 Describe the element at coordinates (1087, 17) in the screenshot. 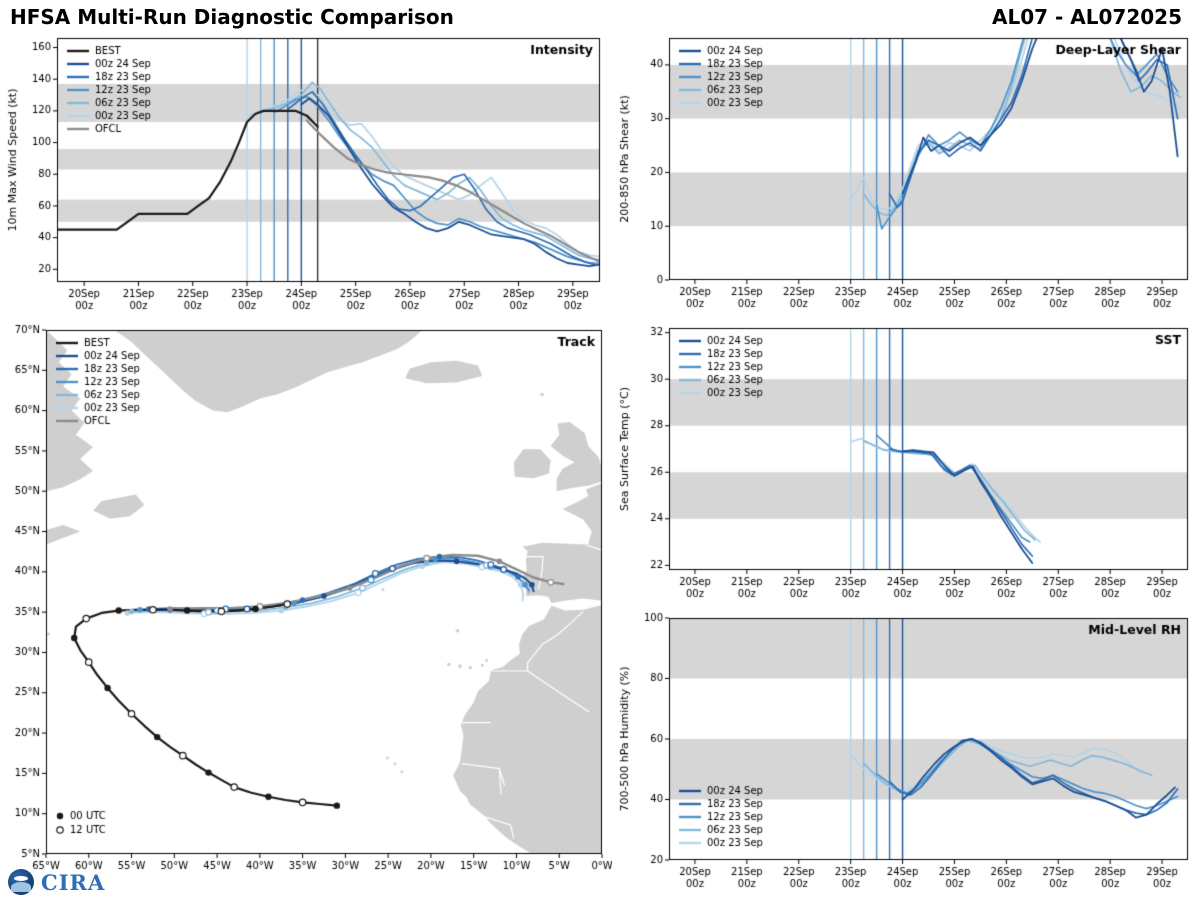

I see `storm-id: AL07 - AL072025` at that location.